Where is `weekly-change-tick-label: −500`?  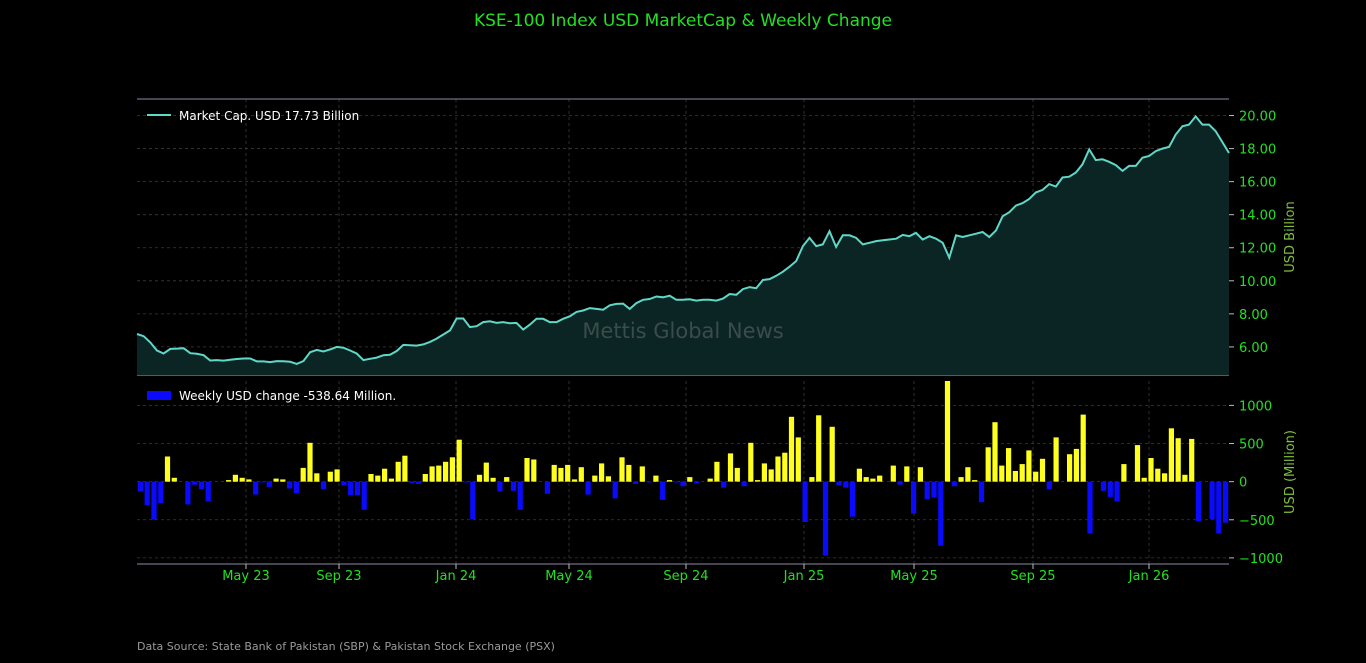
weekly-change-tick-label: −500 is located at coordinates (1257, 521).